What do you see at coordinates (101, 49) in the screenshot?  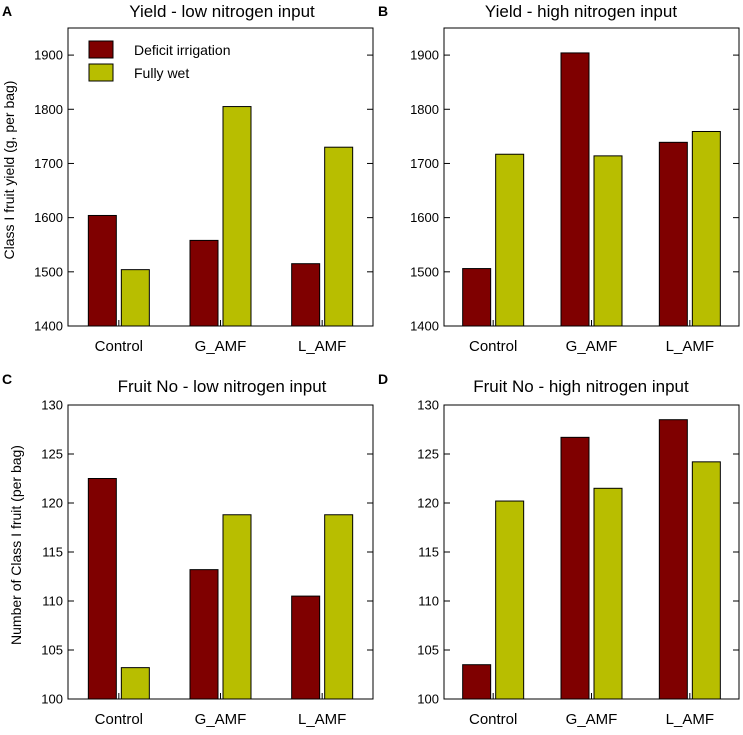 I see `legend-swatch-deficit` at bounding box center [101, 49].